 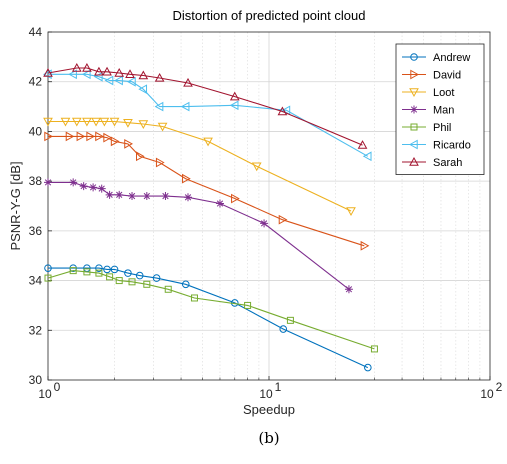 What do you see at coordinates (269, 15) in the screenshot?
I see `chart-title: Distortion of predicted point cloud` at bounding box center [269, 15].